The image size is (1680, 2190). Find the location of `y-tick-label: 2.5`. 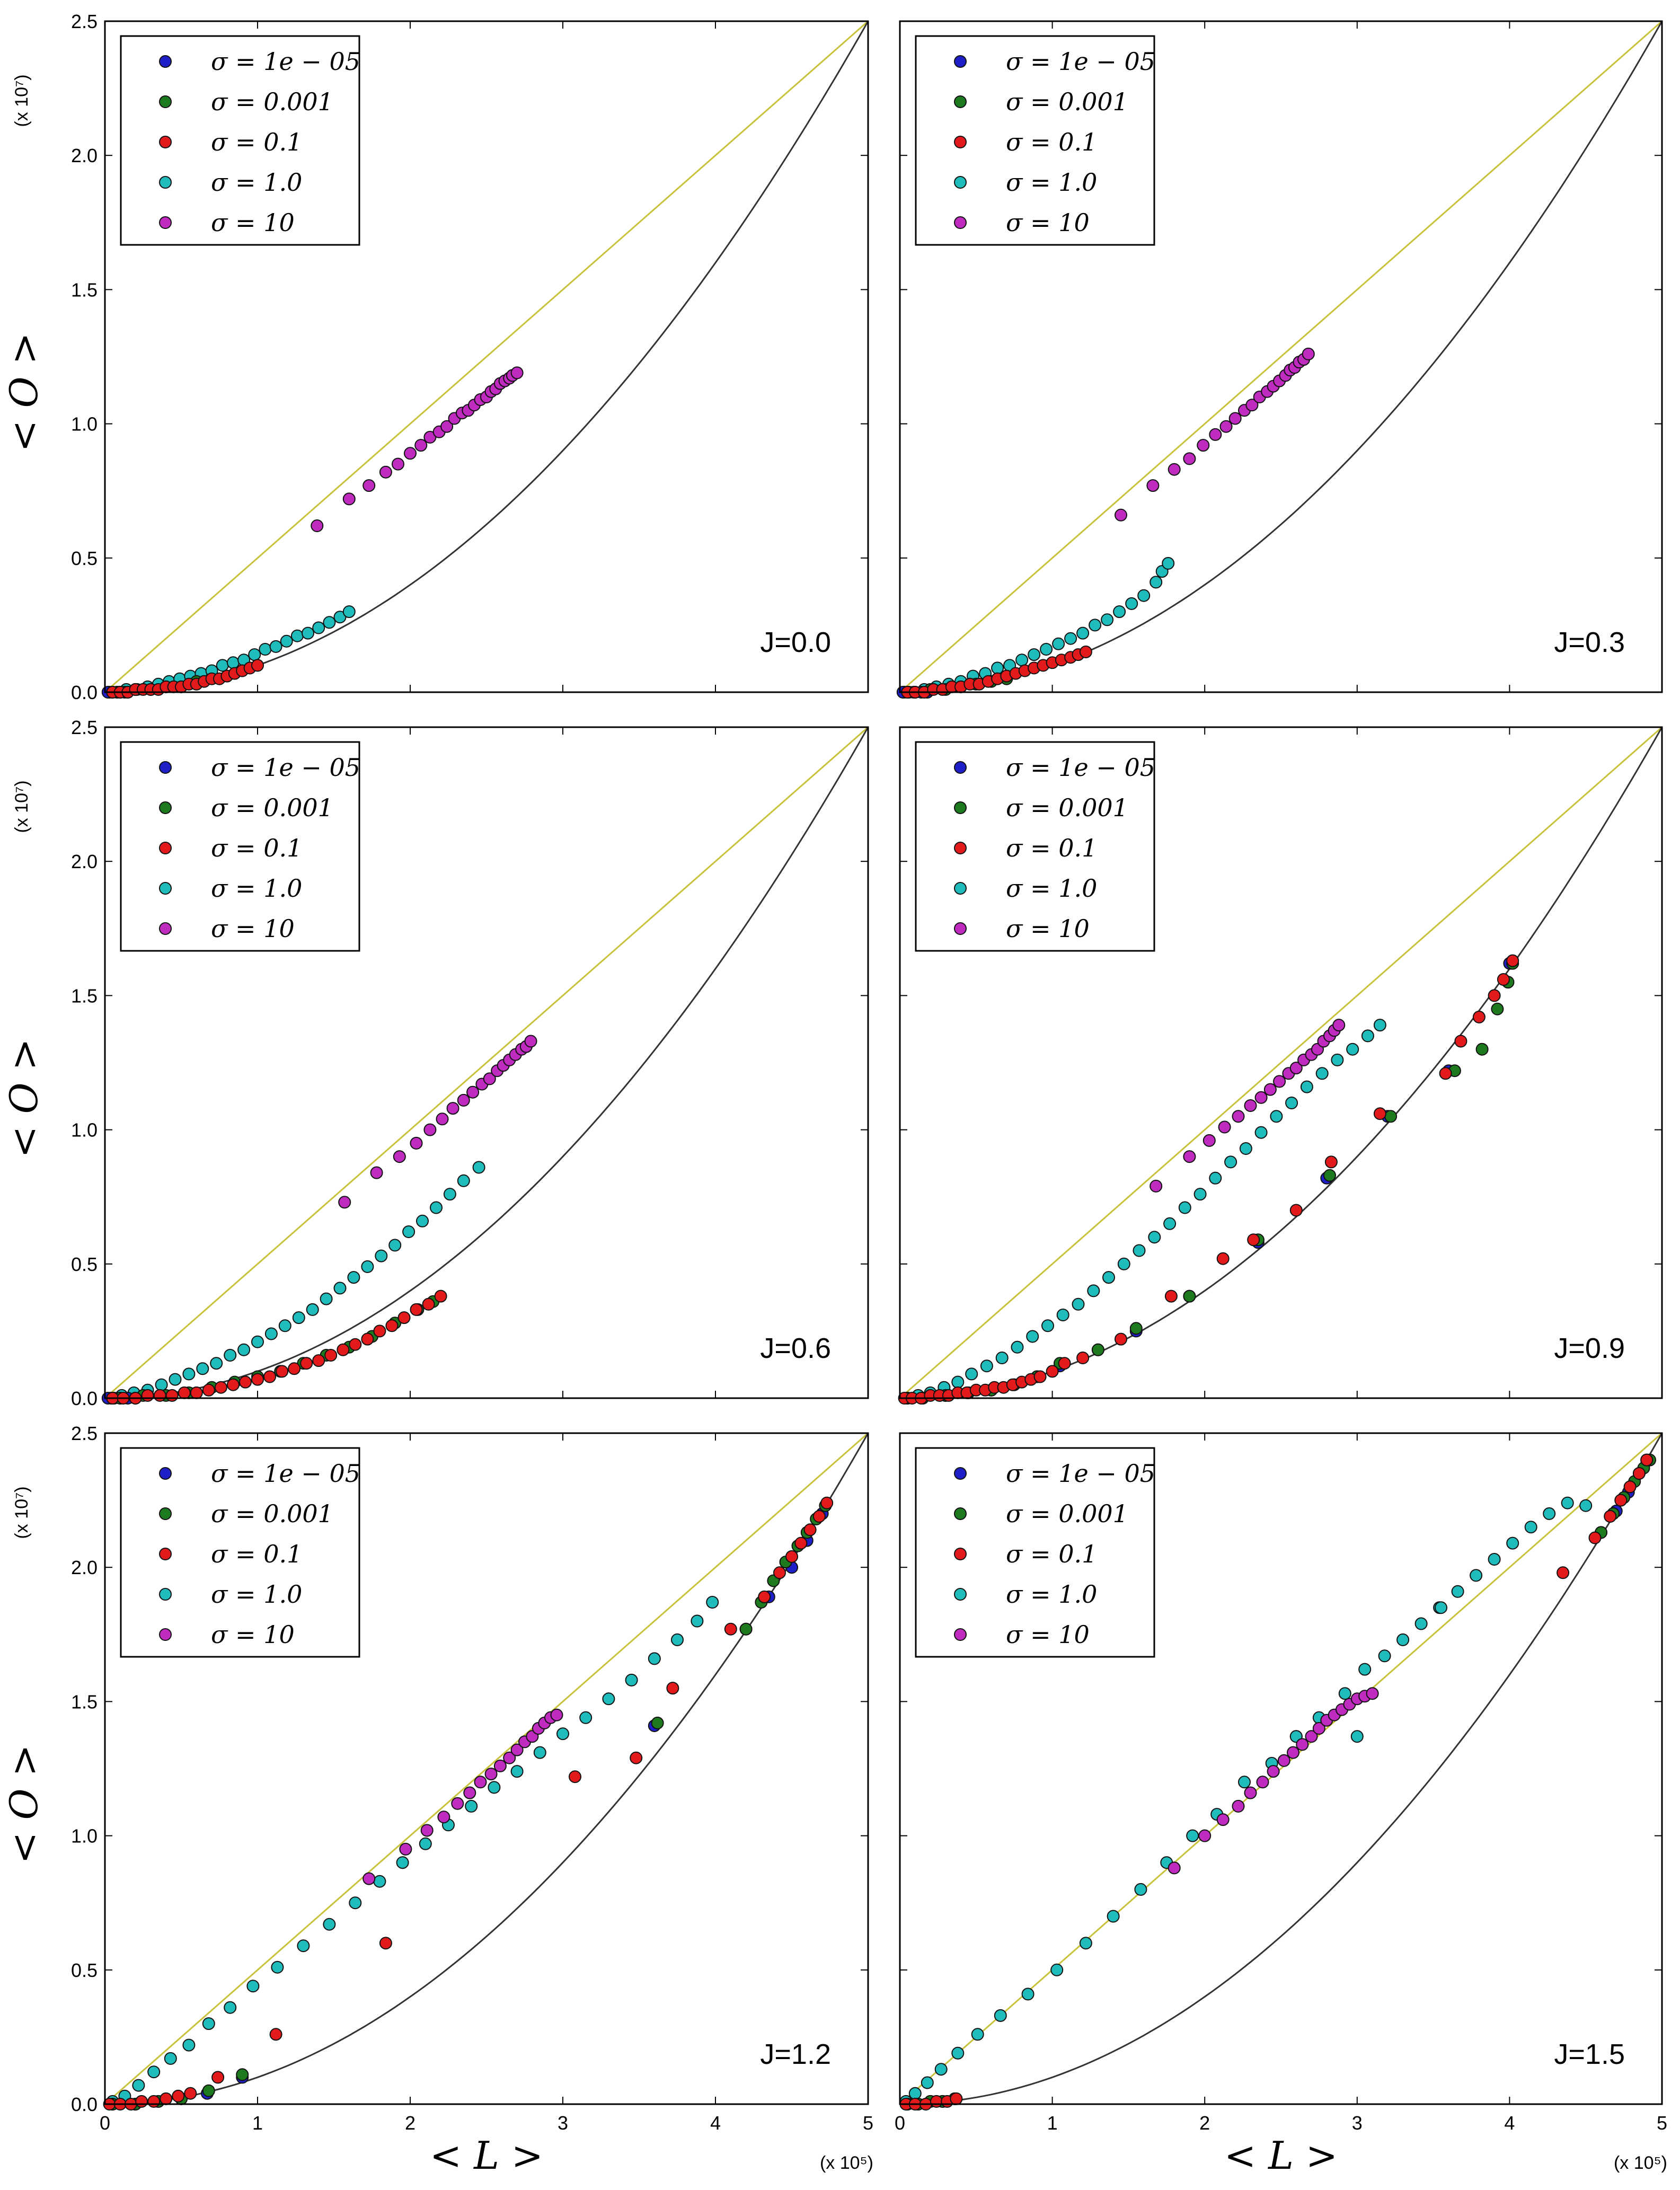

y-tick-label: 2.5 is located at coordinates (84, 728).